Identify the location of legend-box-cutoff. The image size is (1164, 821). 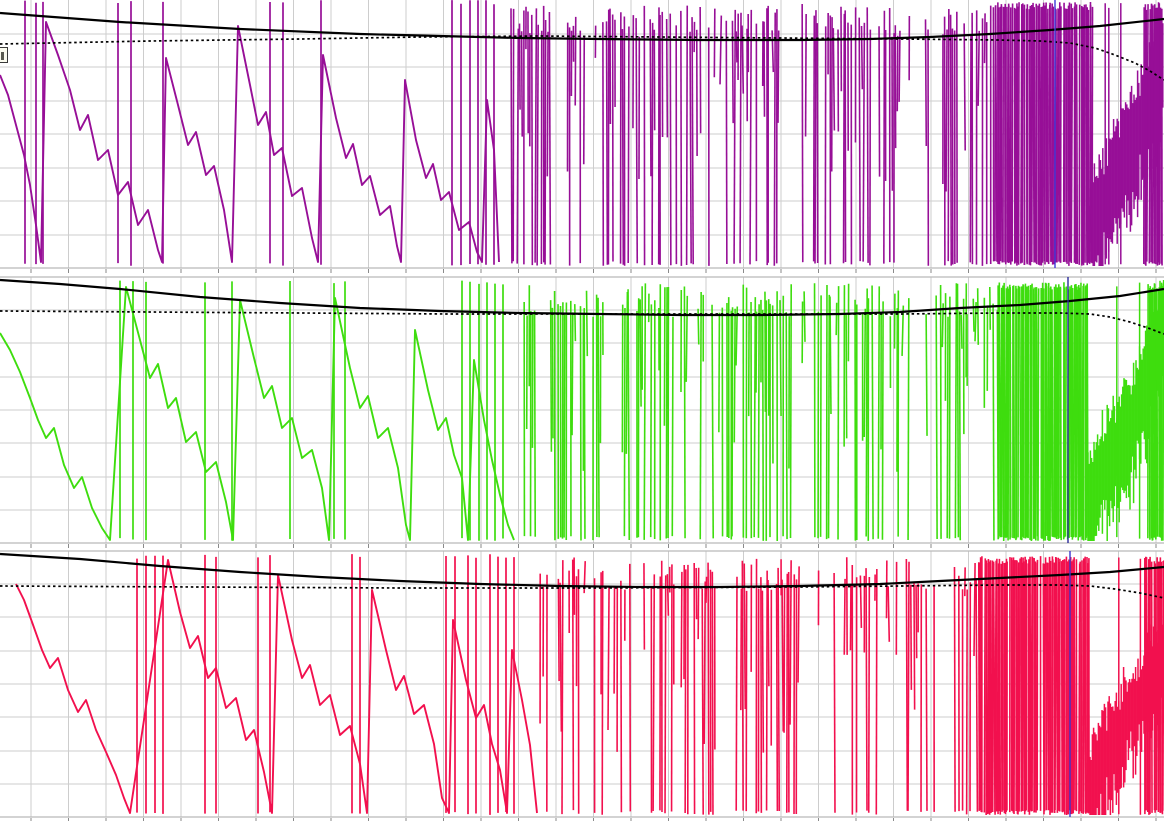
(4, 55).